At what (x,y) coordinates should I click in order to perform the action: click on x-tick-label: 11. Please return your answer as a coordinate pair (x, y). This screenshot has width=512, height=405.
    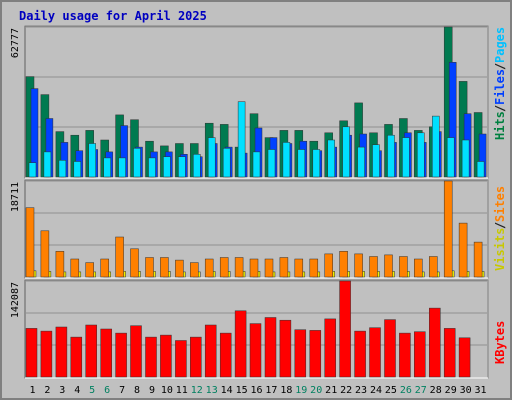
    Looking at the image, I should click on (182, 390).